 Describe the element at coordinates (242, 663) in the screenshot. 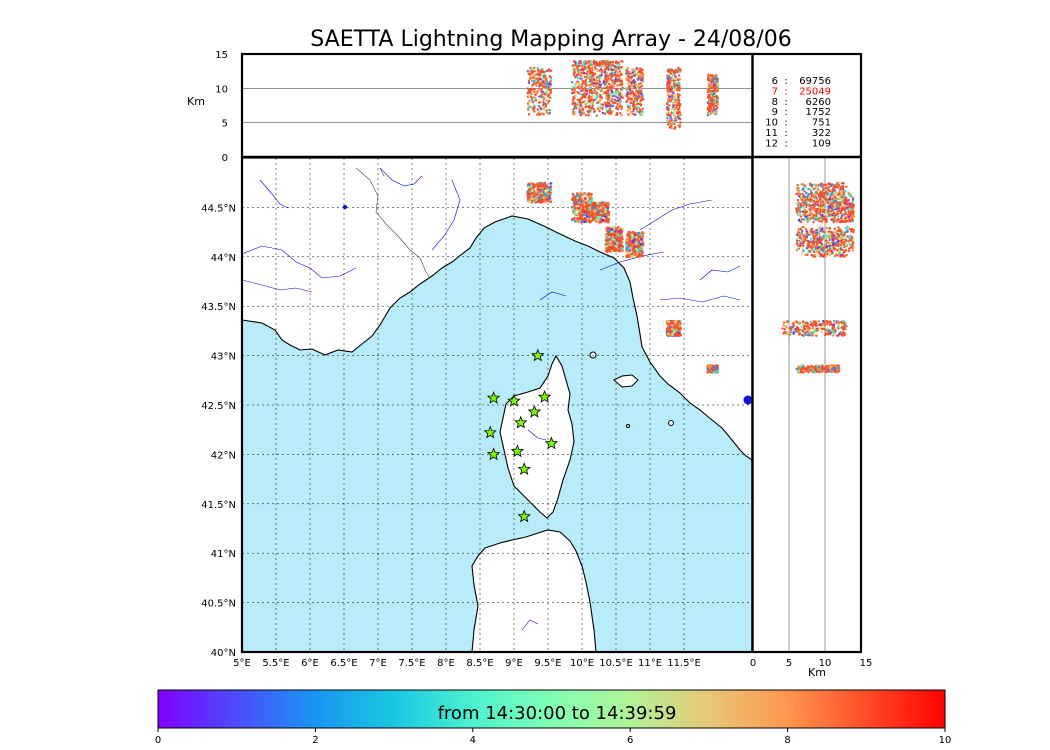

I see `map-xtick-label: 5°E` at that location.